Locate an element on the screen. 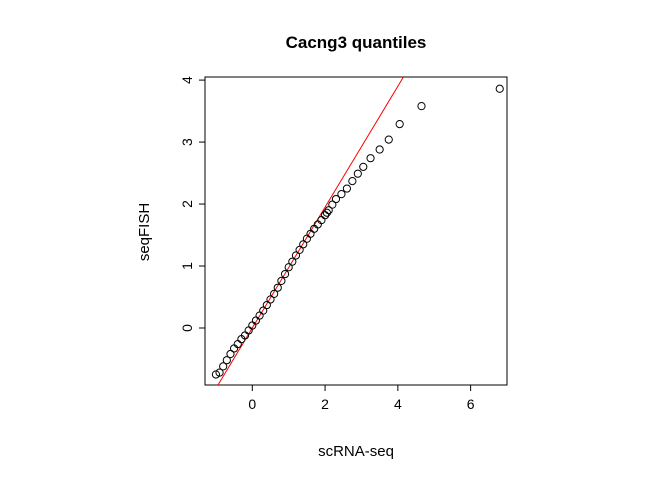  x-tick-label: 4 is located at coordinates (398, 404).